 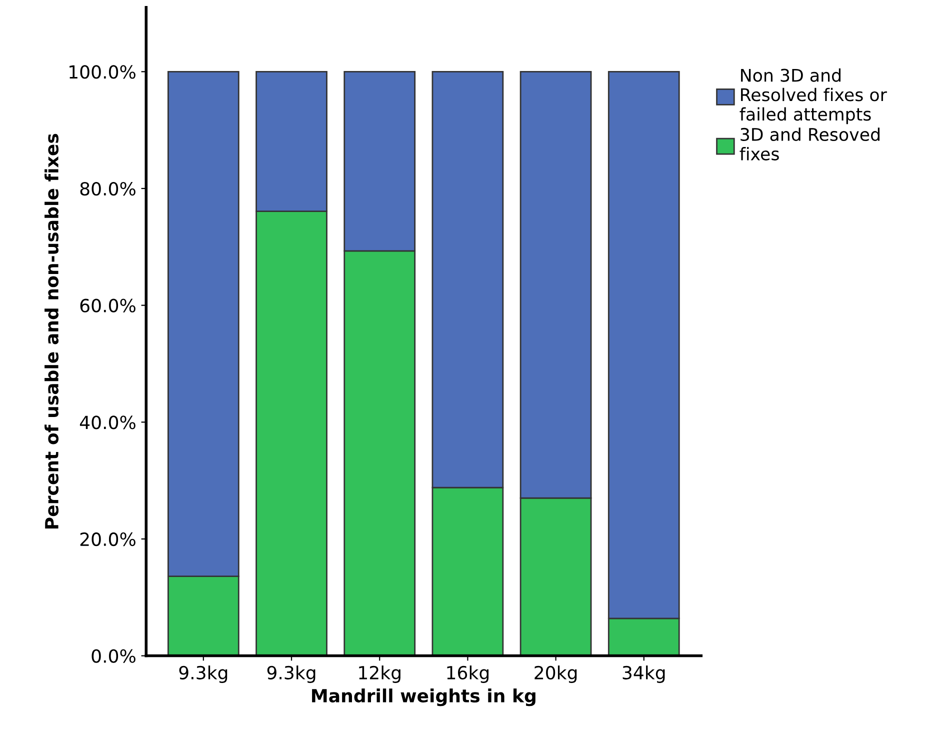 What do you see at coordinates (114, 656) in the screenshot?
I see `y-tick-label: 0.0%` at bounding box center [114, 656].